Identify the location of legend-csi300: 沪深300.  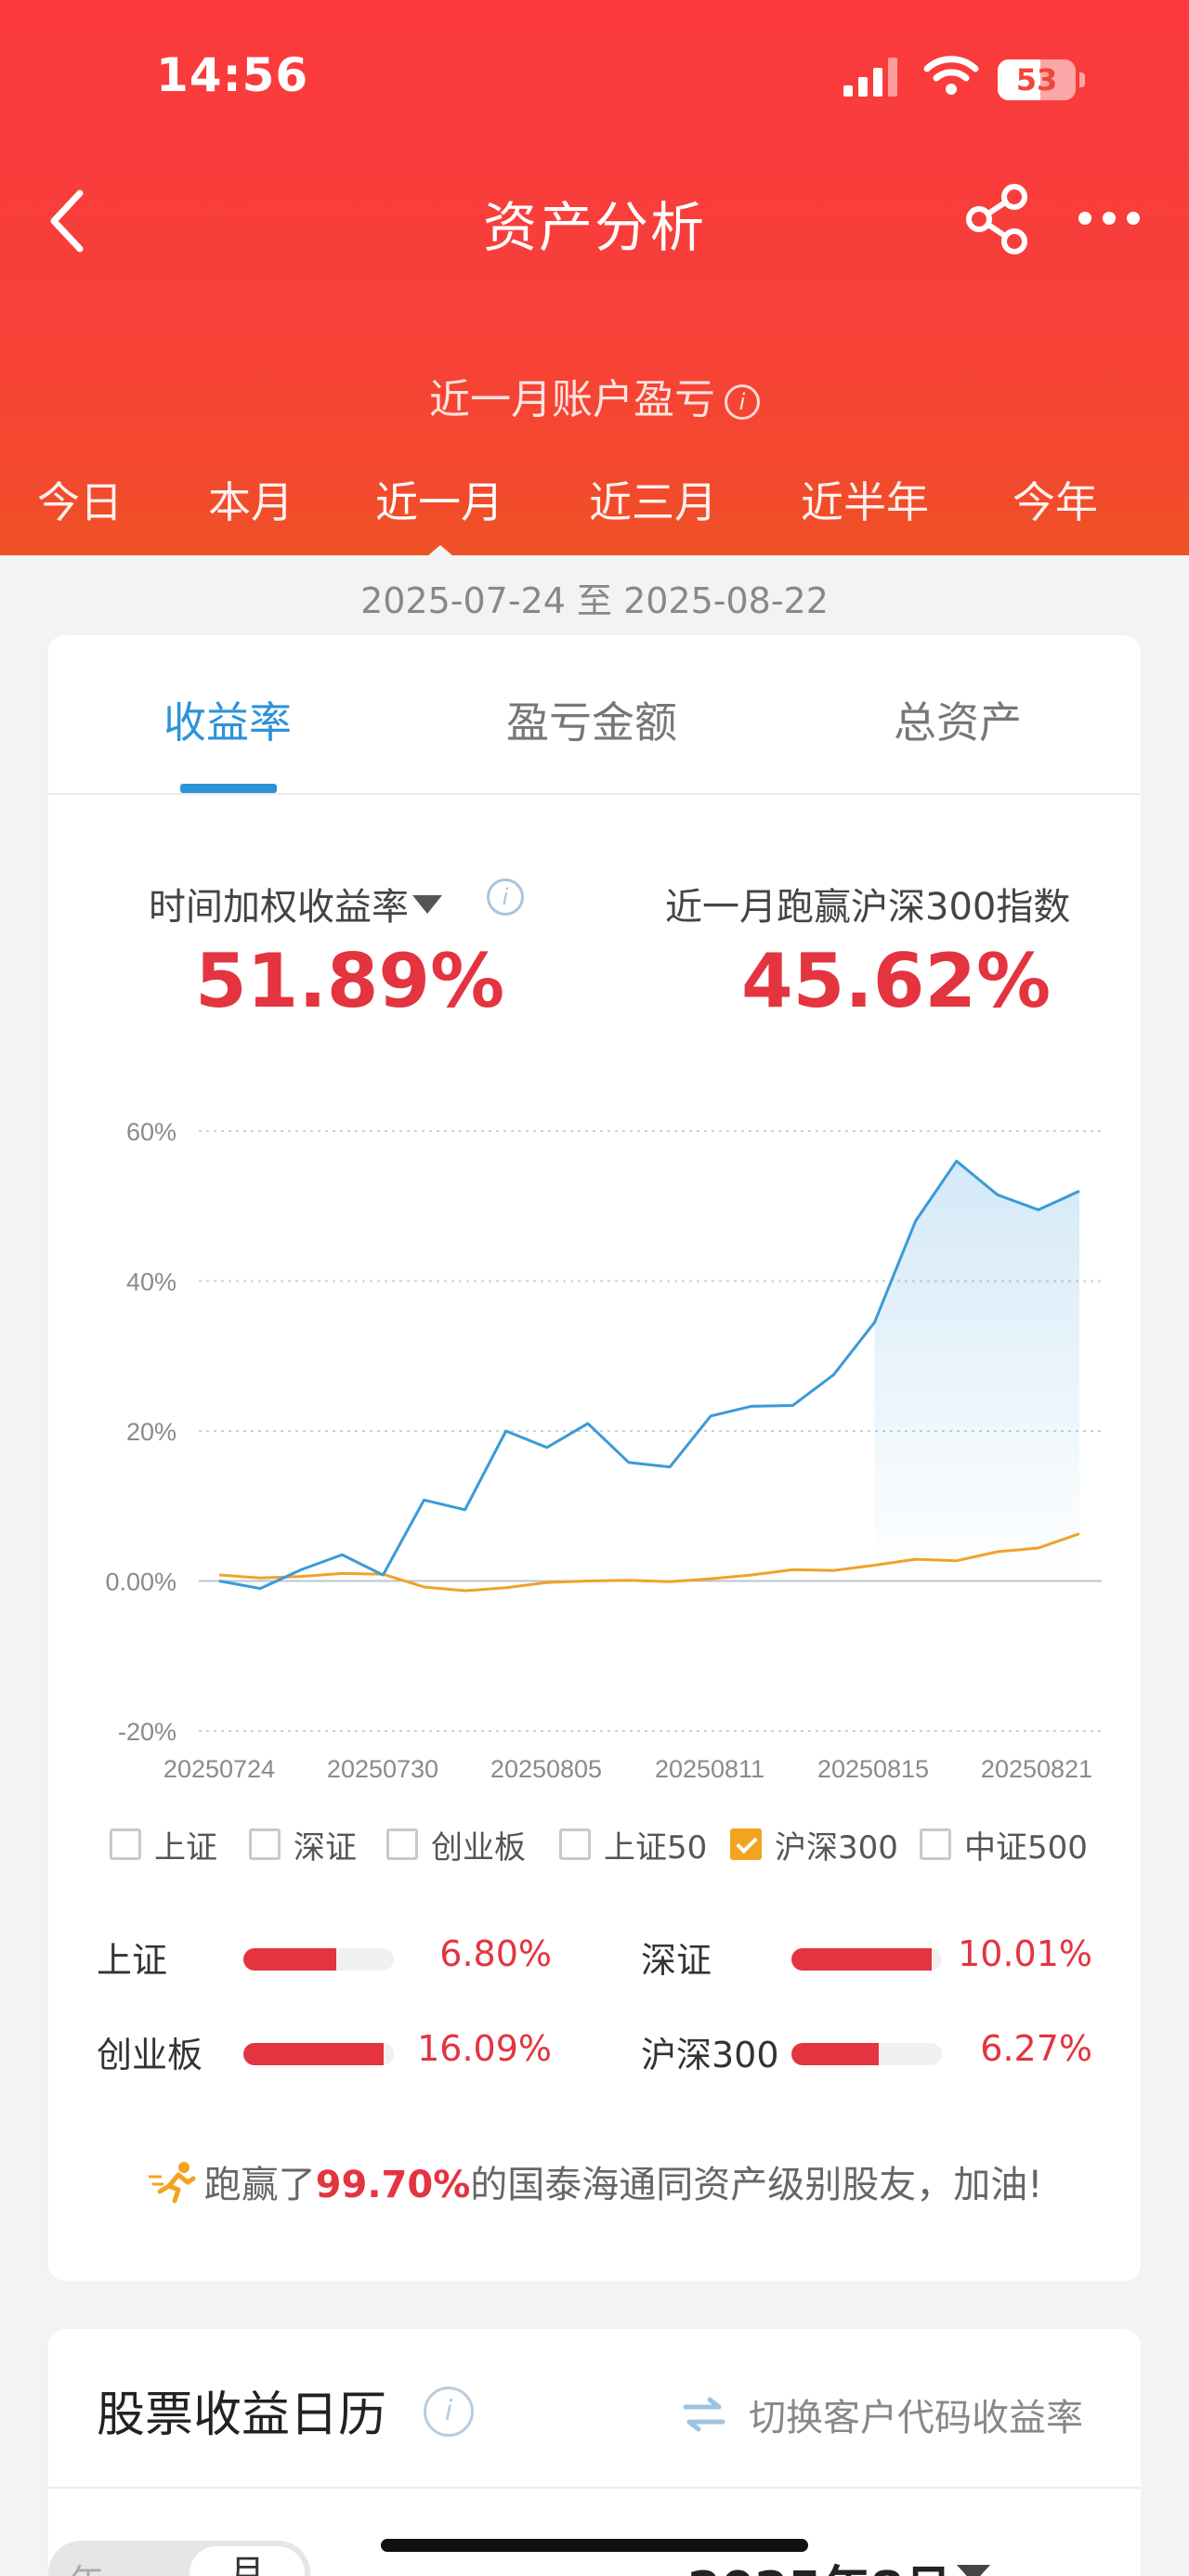
(814, 1844).